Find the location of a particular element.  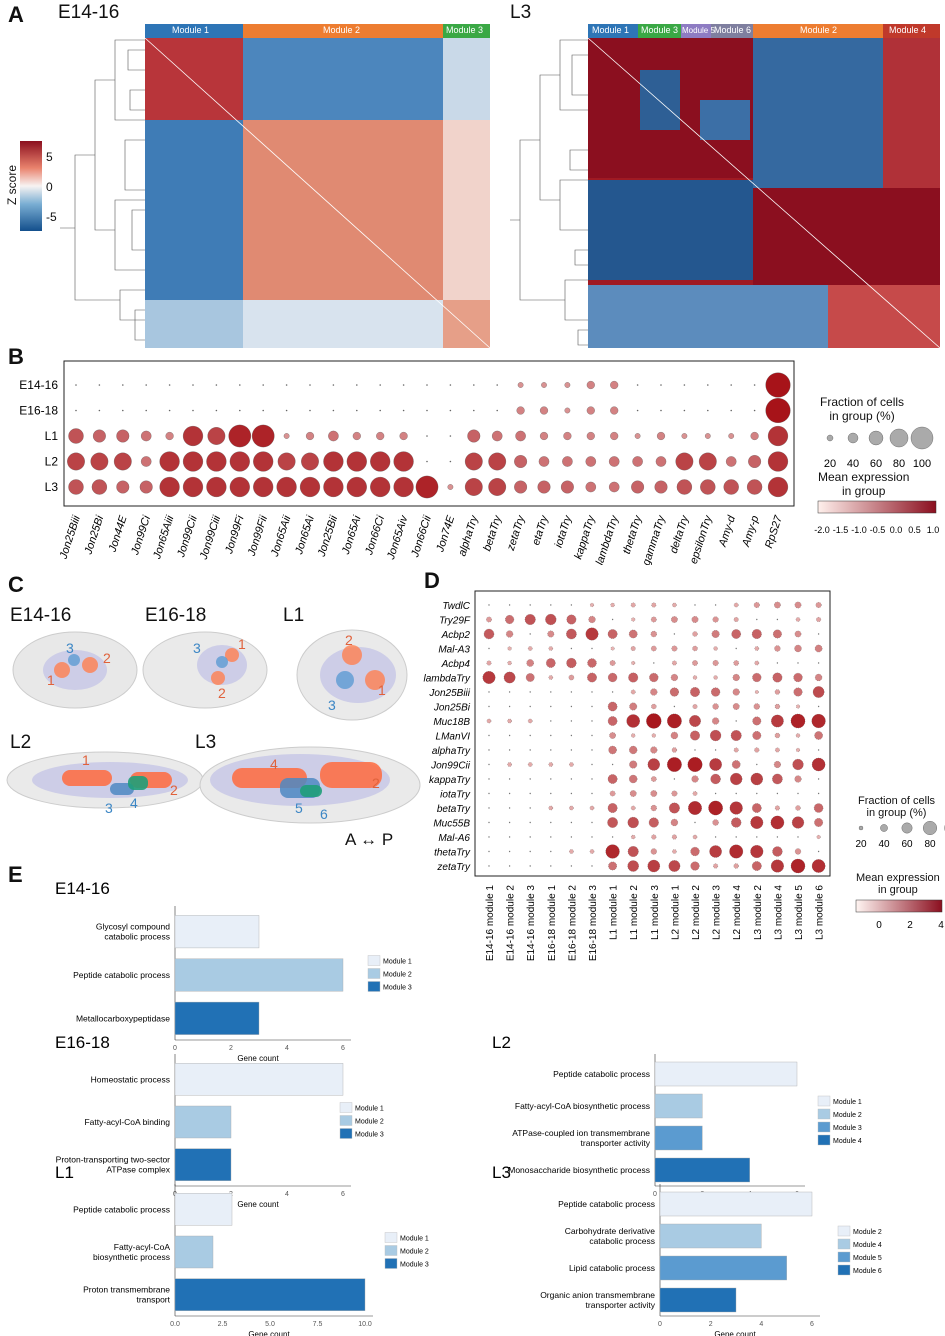

b-gene-label: Jon99Ci is located at coordinates (141, 536).